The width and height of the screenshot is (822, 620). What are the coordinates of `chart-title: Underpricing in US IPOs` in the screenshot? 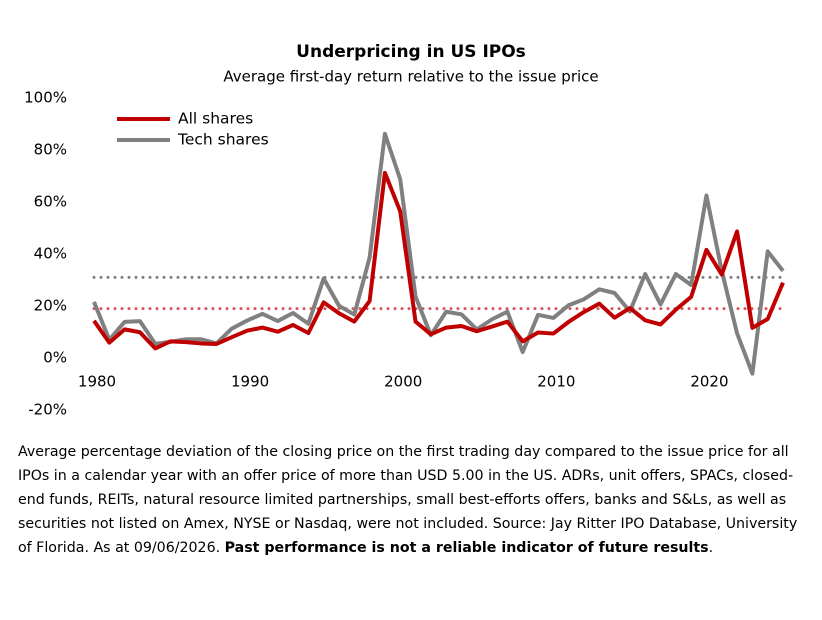 It's located at (411, 52).